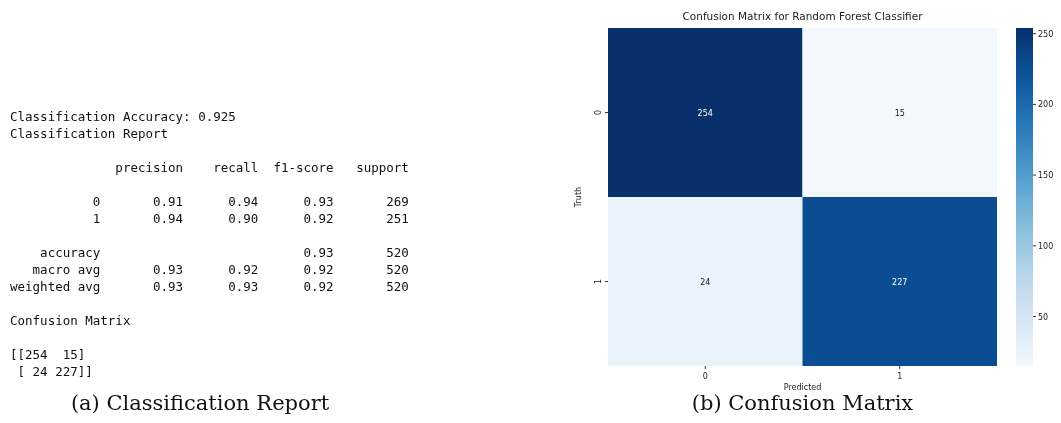 The height and width of the screenshot is (423, 1061). I want to click on data-label: 15, so click(899, 113).